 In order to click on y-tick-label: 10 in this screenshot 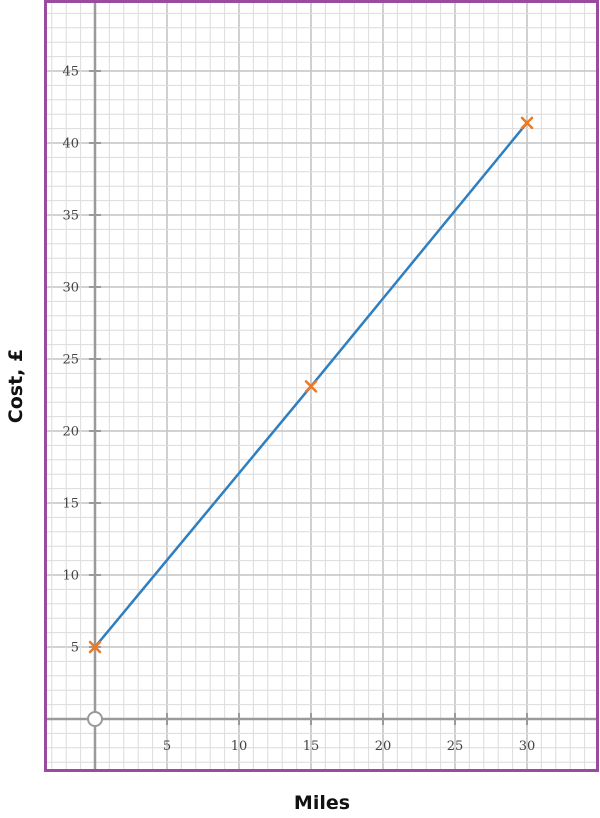, I will do `click(70, 576)`.